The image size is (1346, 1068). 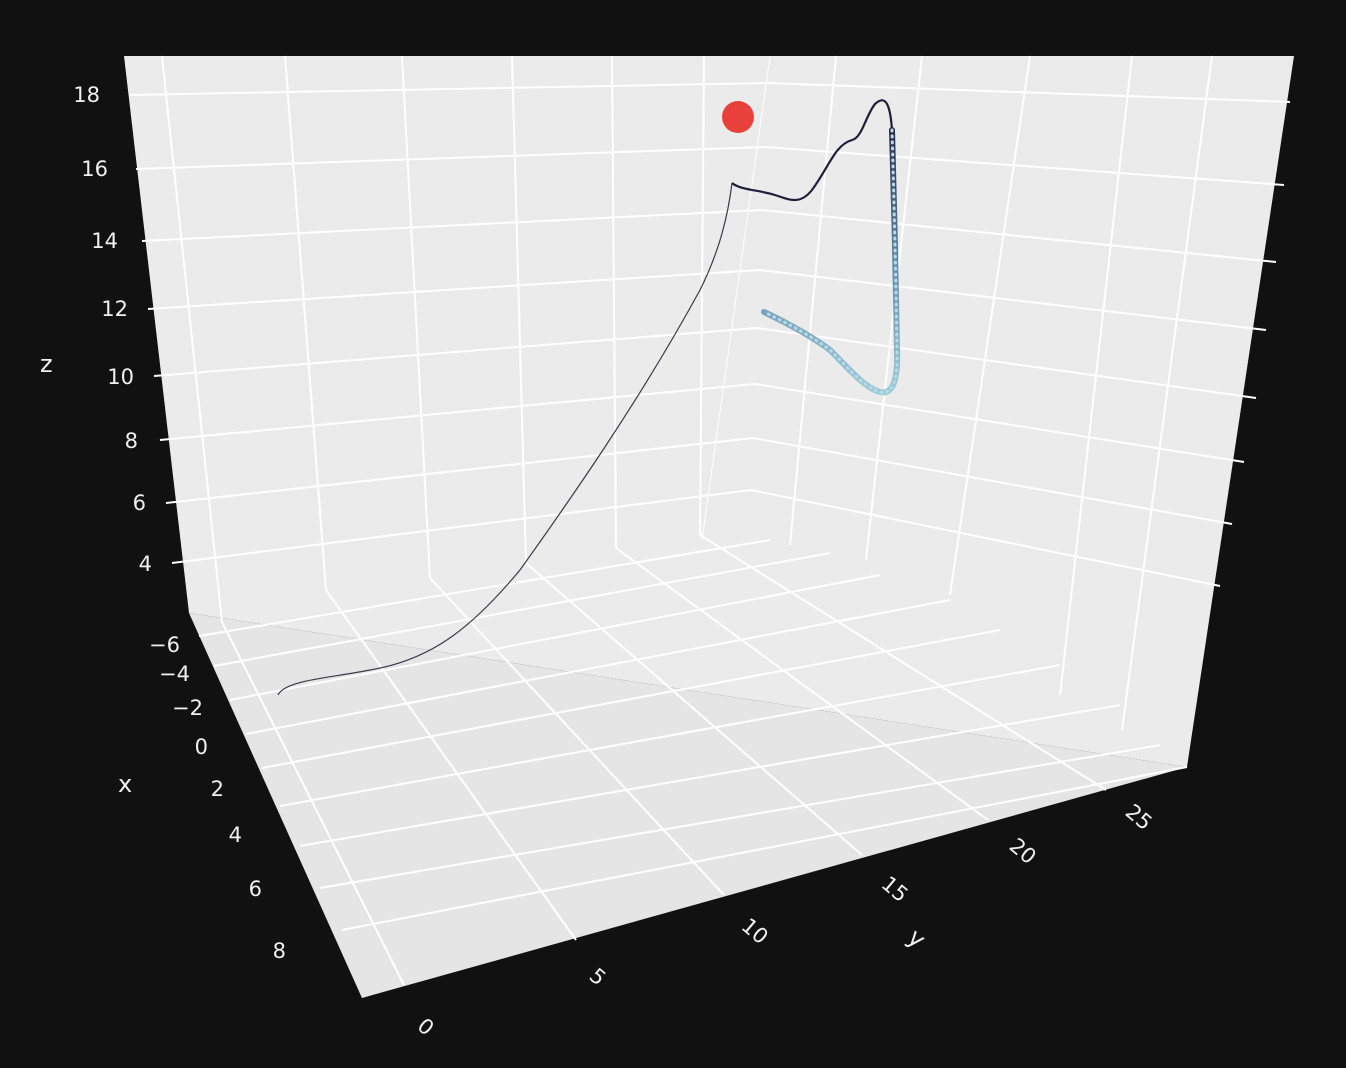 I want to click on z-axis-title: z, so click(x=46, y=364).